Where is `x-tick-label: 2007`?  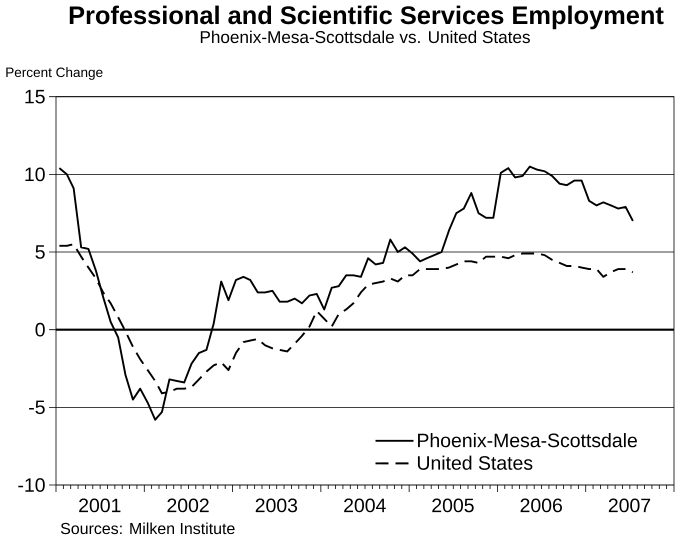 x-tick-label: 2007 is located at coordinates (629, 505).